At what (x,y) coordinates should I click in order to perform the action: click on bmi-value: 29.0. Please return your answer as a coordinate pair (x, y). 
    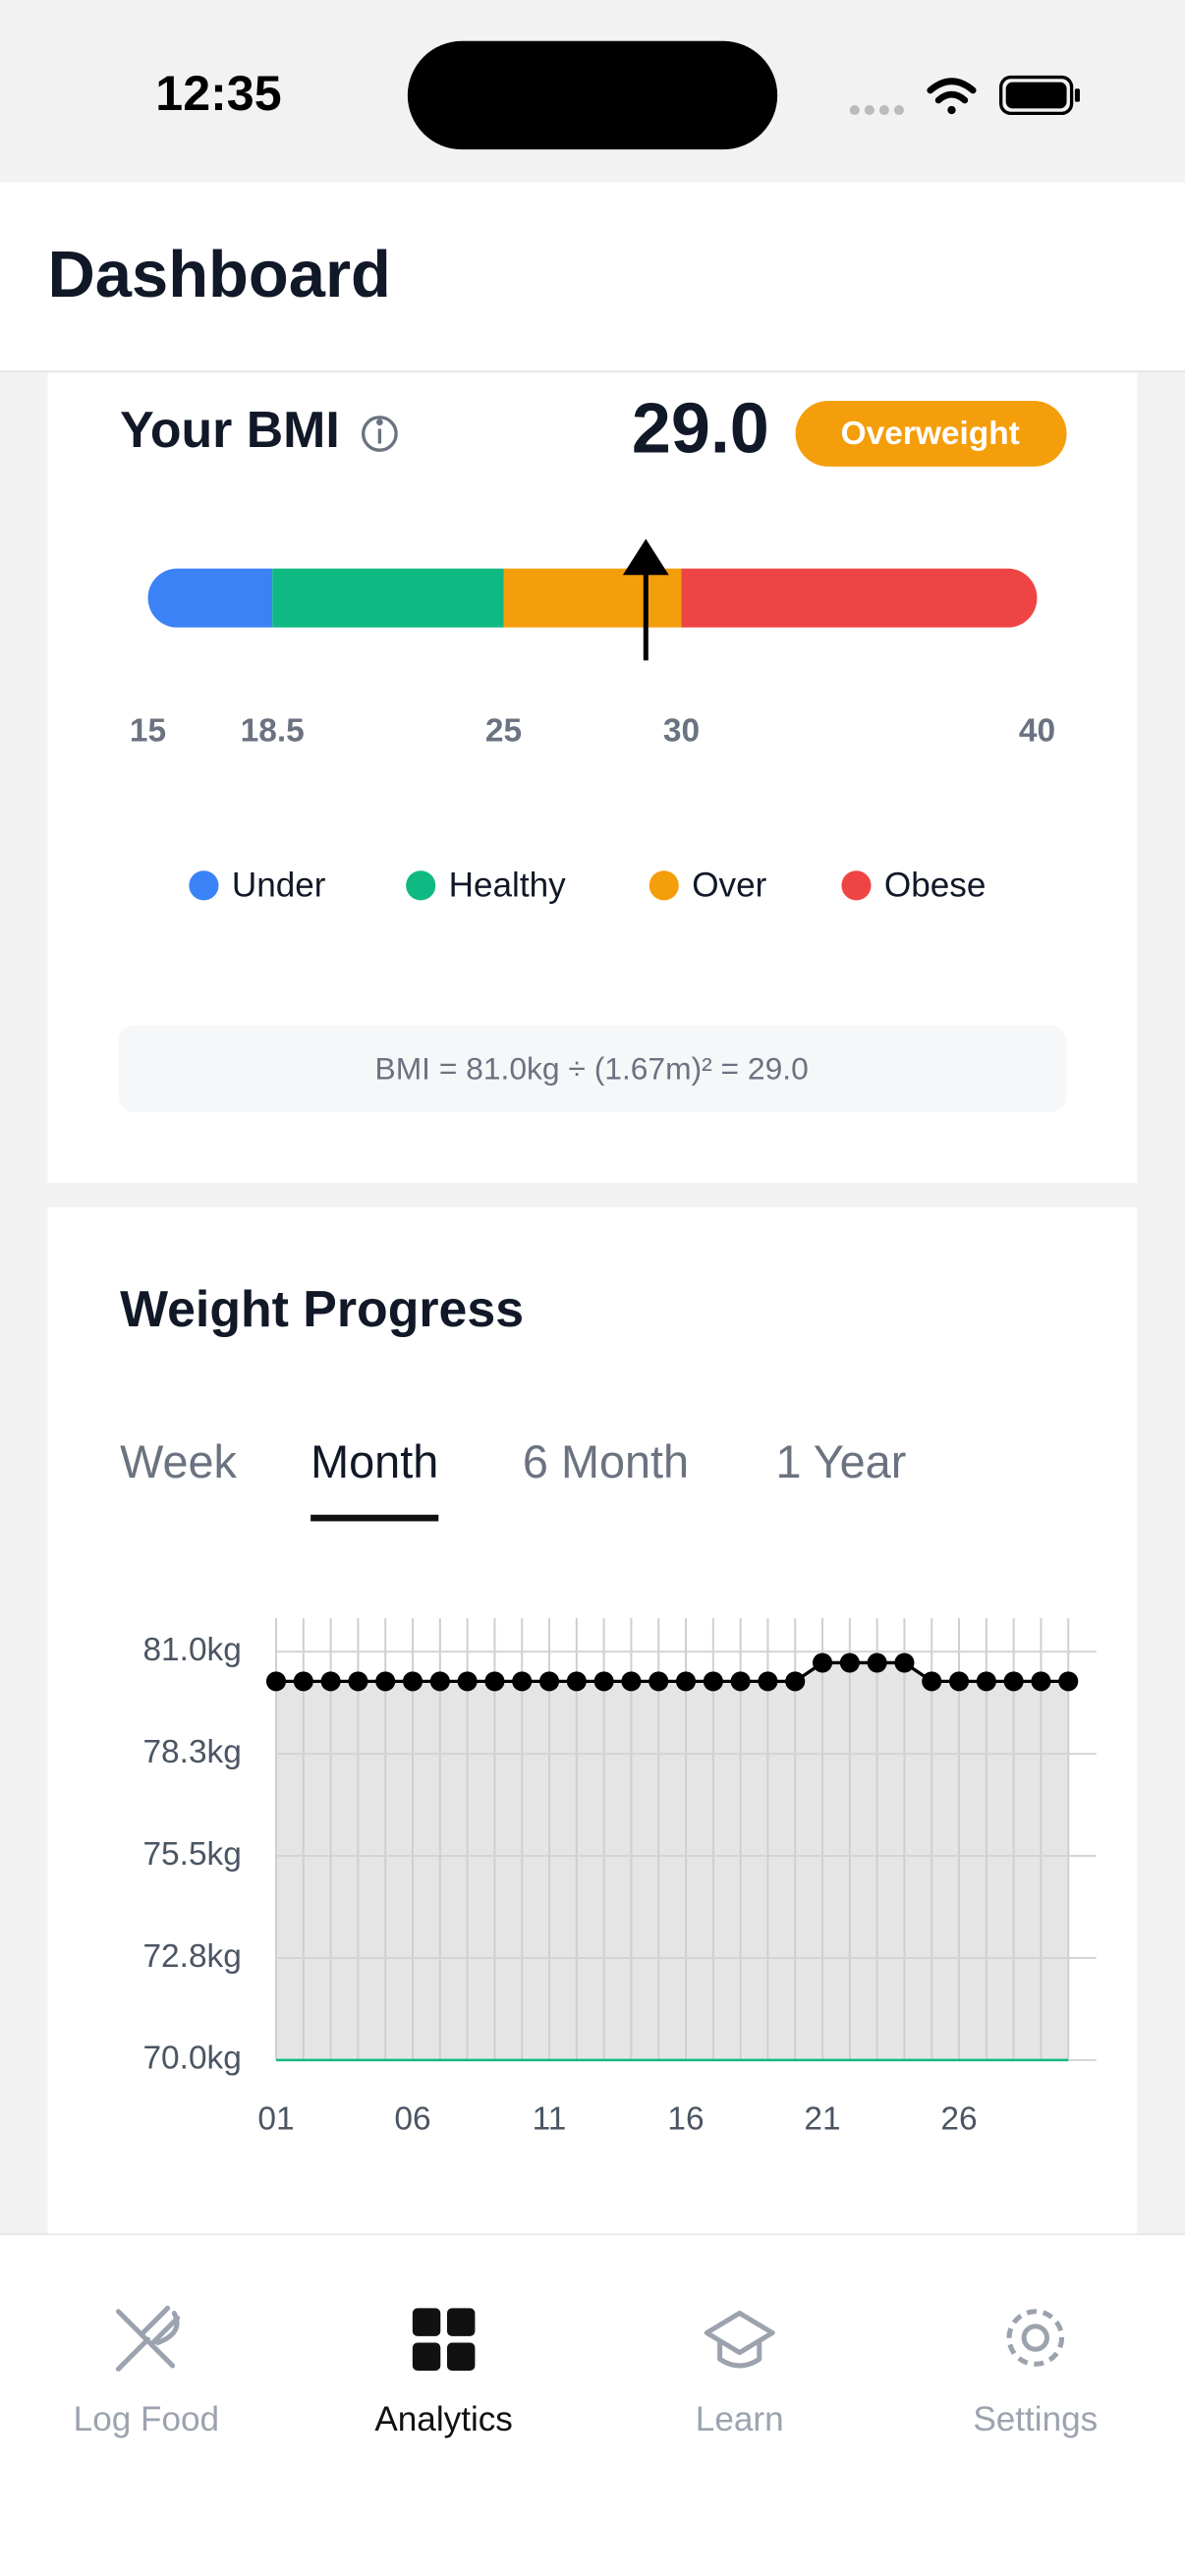
    Looking at the image, I should click on (701, 428).